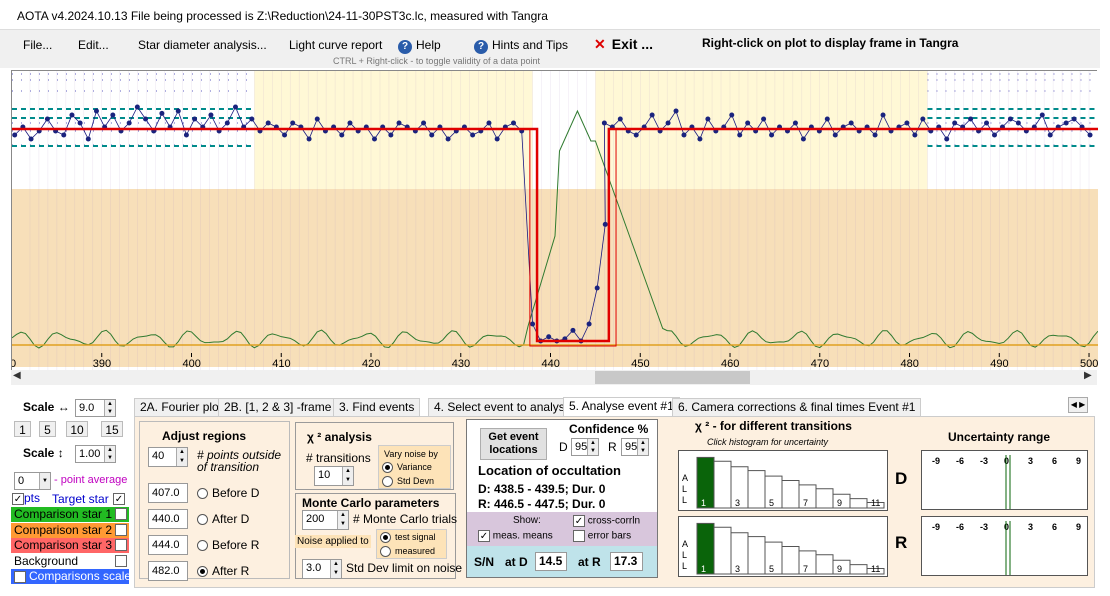 Image resolution: width=1110 pixels, height=596 pixels. What do you see at coordinates (419, 46) in the screenshot?
I see `menu-help: ? Help` at bounding box center [419, 46].